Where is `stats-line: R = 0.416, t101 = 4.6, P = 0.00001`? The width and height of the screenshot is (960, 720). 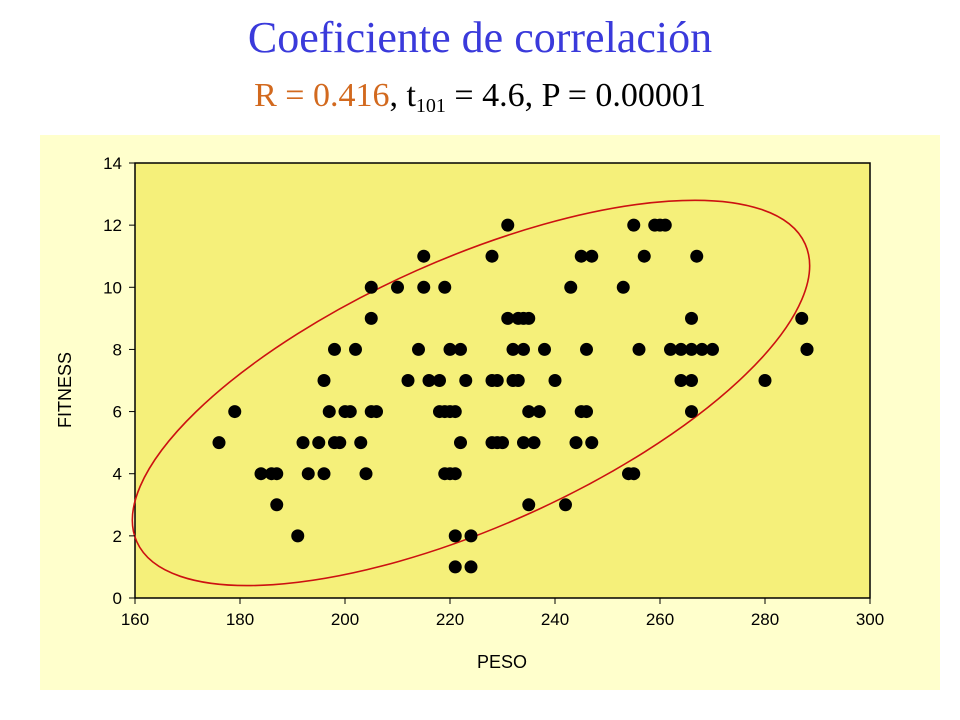 stats-line: R = 0.416, t101 = 4.6, P = 0.00001 is located at coordinates (480, 101).